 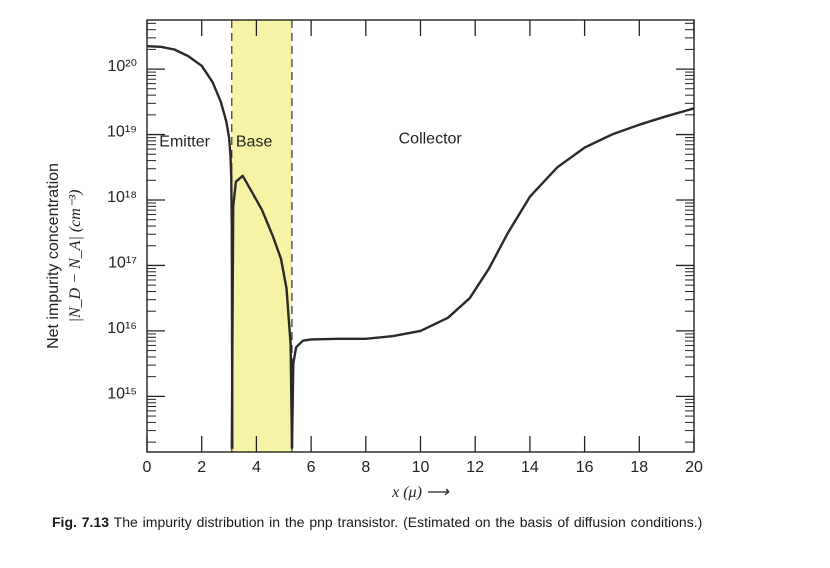 I want to click on y-tick-label: 10¹⁹, so click(x=122, y=132).